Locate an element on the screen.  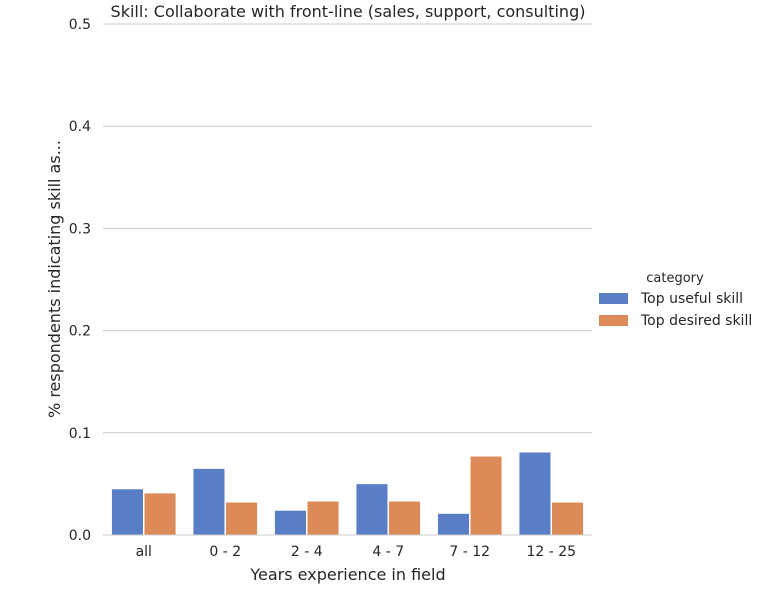
y-tick-label: 0.1 is located at coordinates (80, 434).